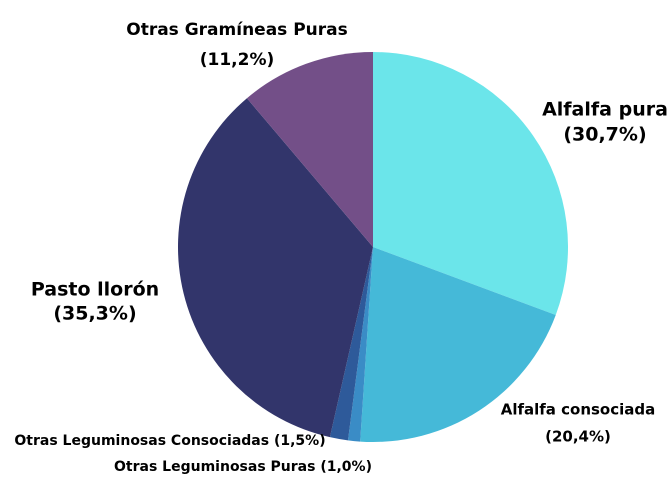 The image size is (671, 477). What do you see at coordinates (237, 30) in the screenshot?
I see `category-name: Otras Gramíneas Puras` at bounding box center [237, 30].